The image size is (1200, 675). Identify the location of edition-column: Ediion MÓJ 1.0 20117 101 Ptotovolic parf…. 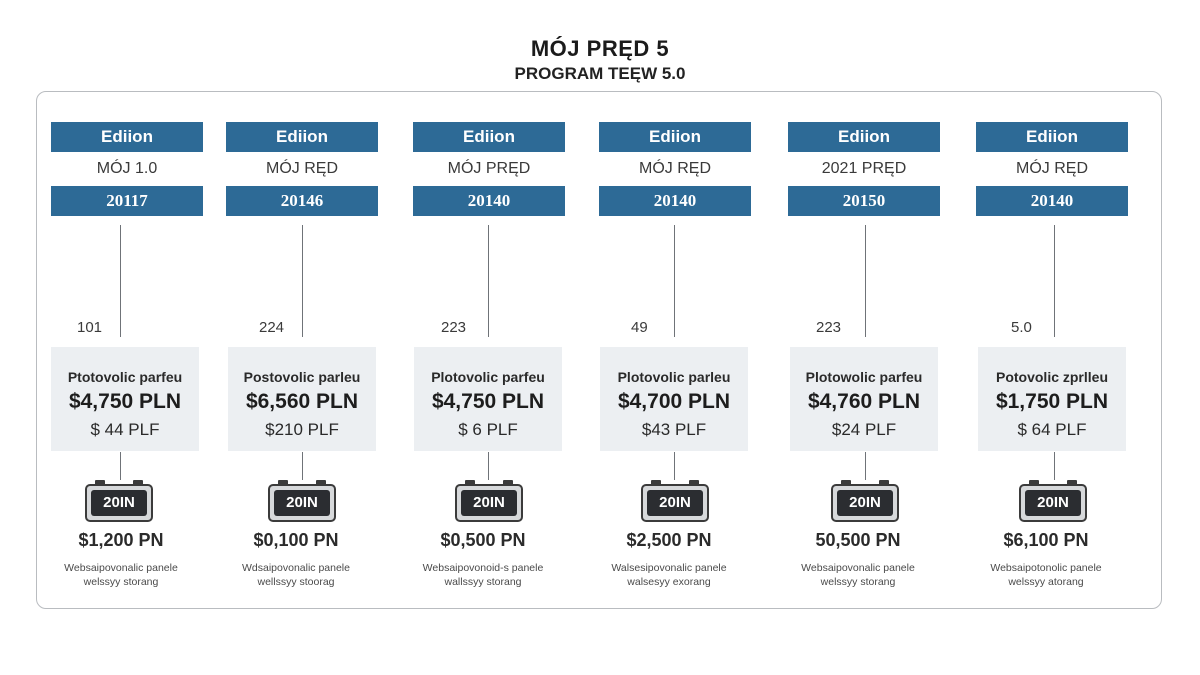
(127, 300).